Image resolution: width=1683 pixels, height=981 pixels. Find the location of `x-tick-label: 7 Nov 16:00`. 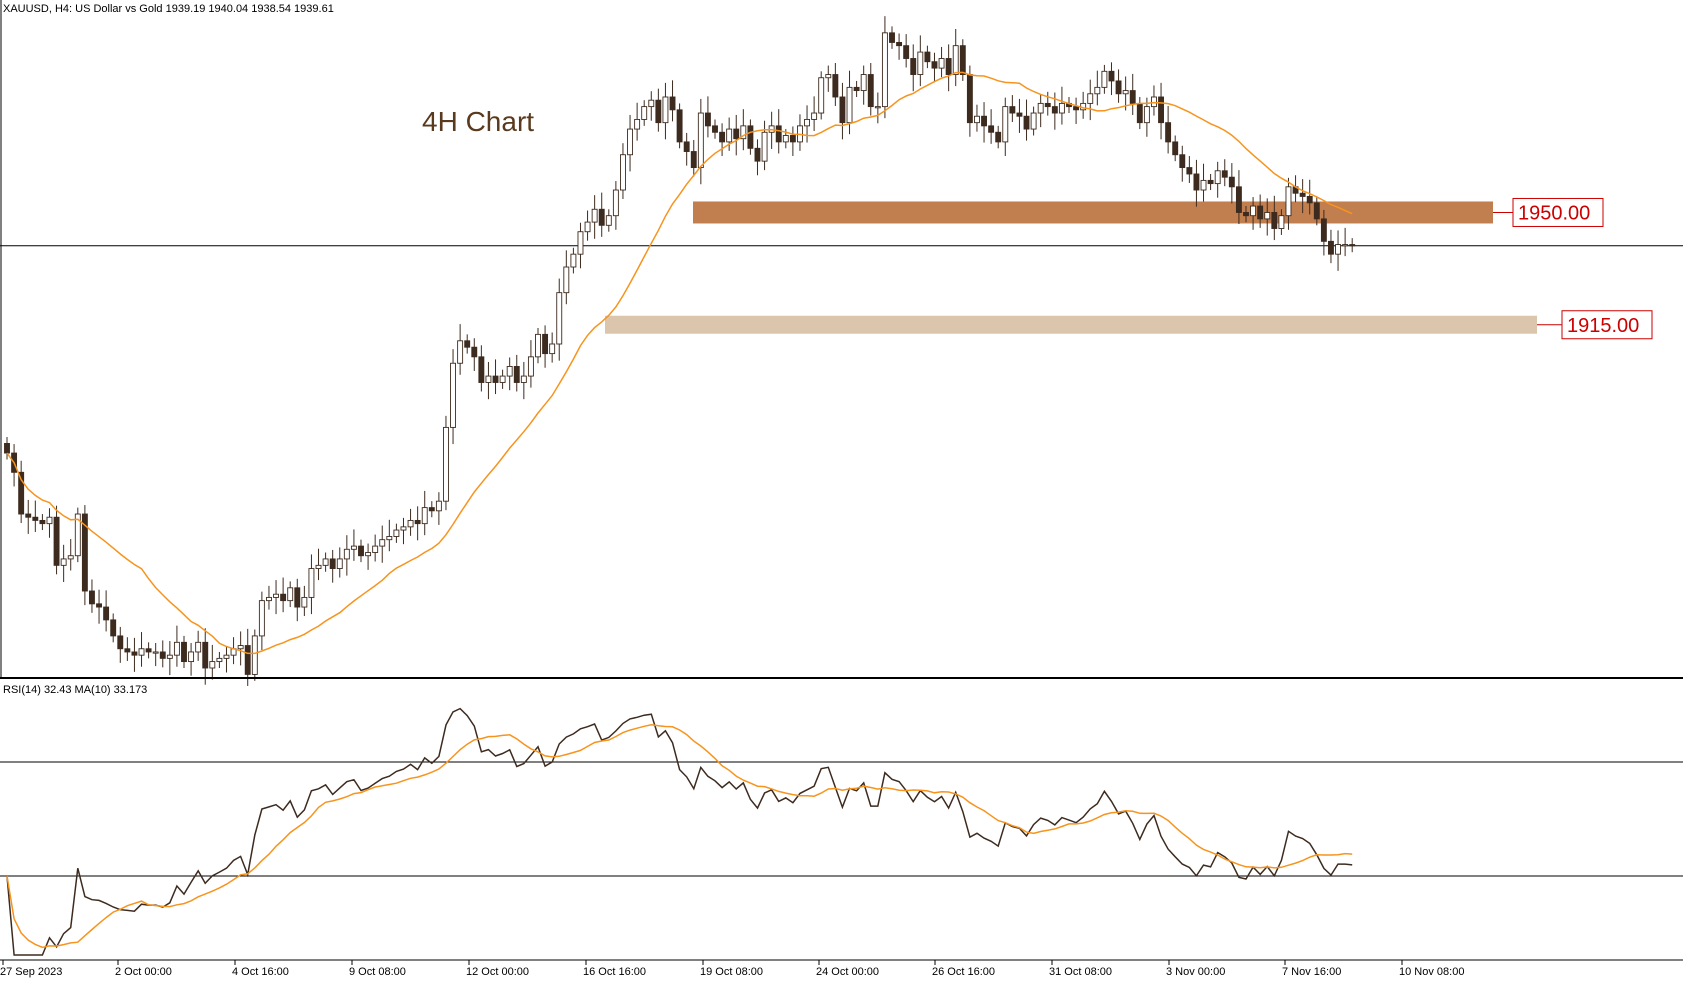

x-tick-label: 7 Nov 16:00 is located at coordinates (1311, 972).